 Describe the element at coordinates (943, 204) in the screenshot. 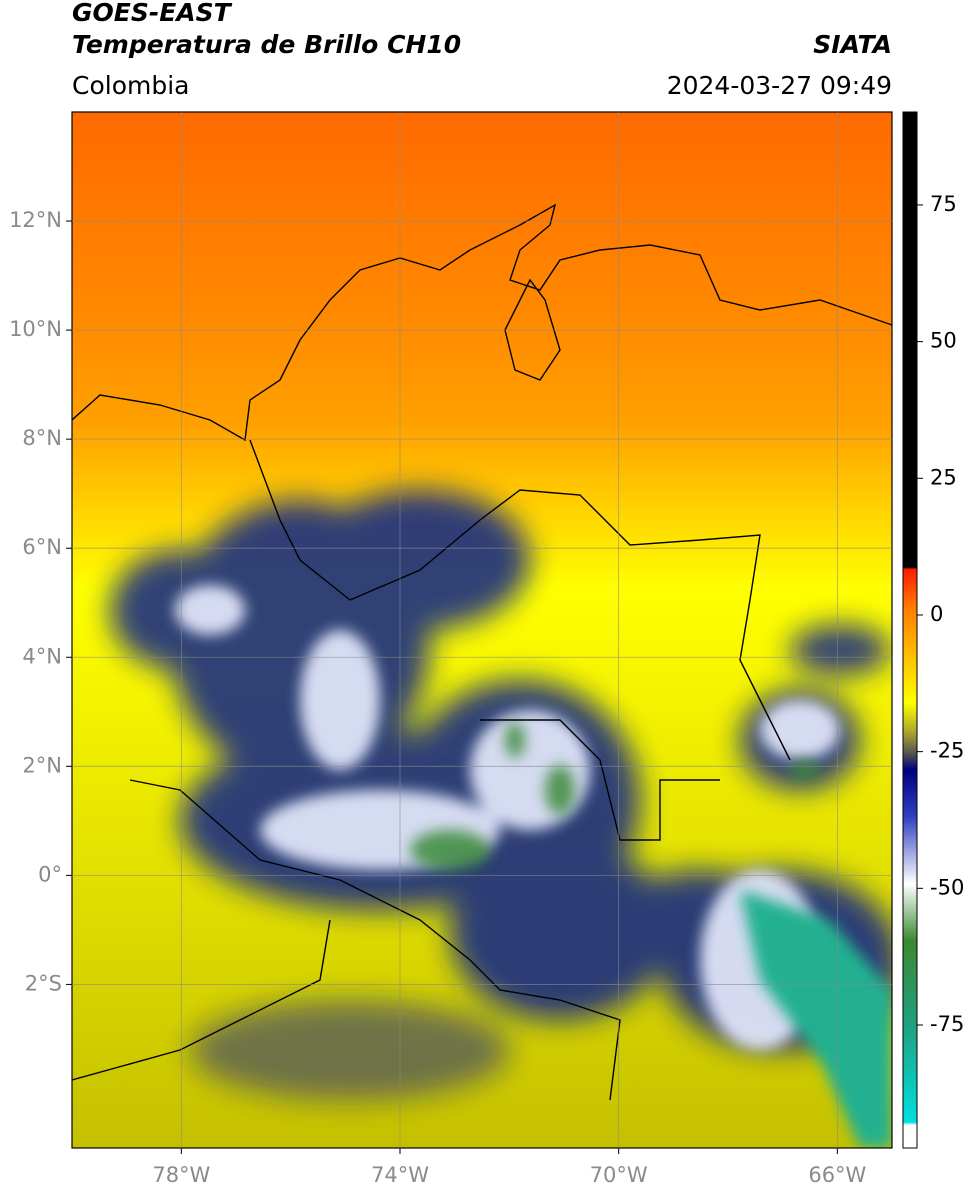

I see `colorbar-tick-label: 75` at that location.